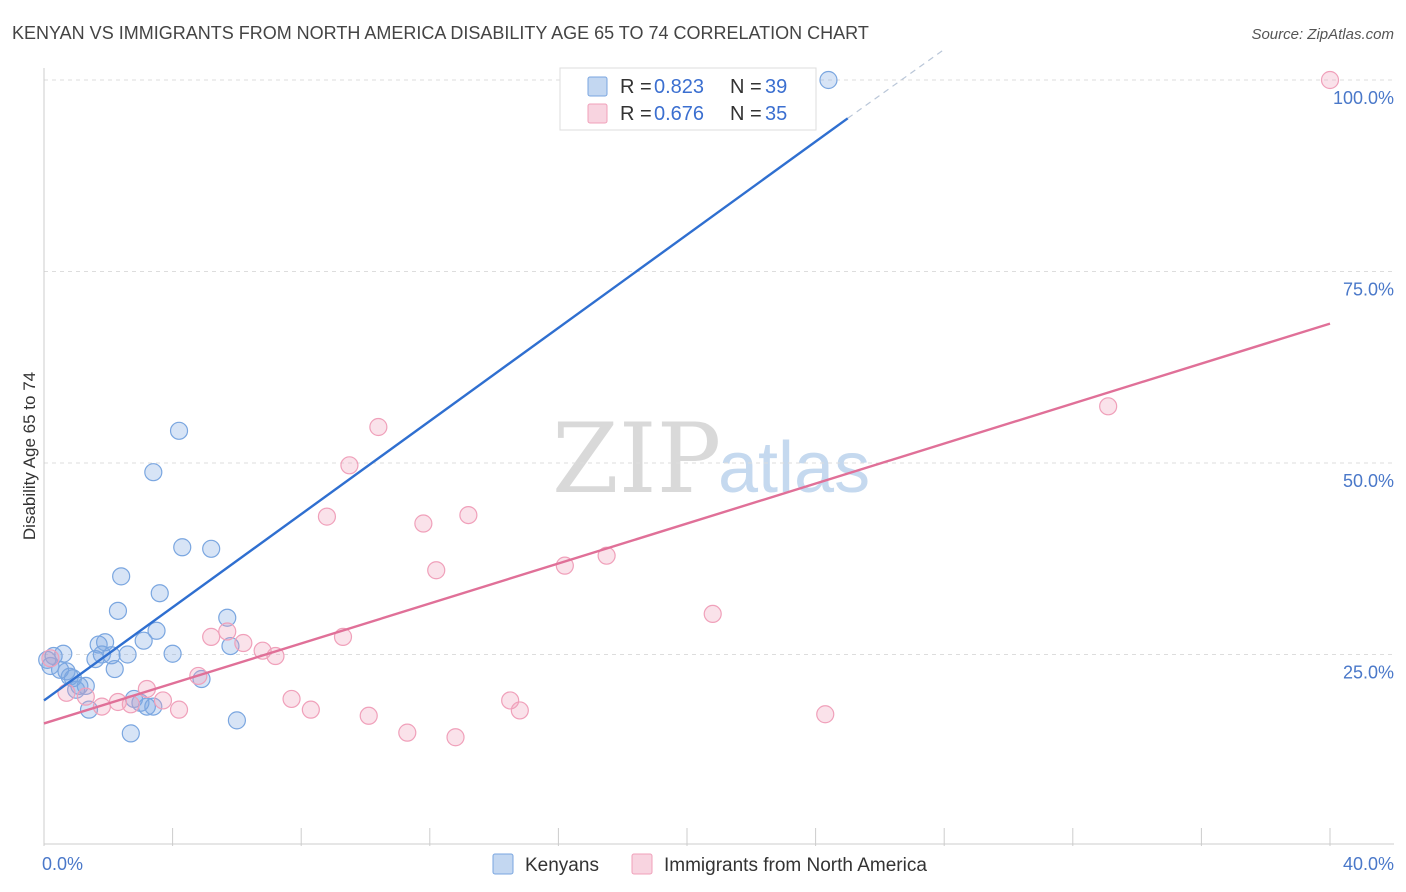 The height and width of the screenshot is (892, 1406). I want to click on legend-box, so click(688, 99).